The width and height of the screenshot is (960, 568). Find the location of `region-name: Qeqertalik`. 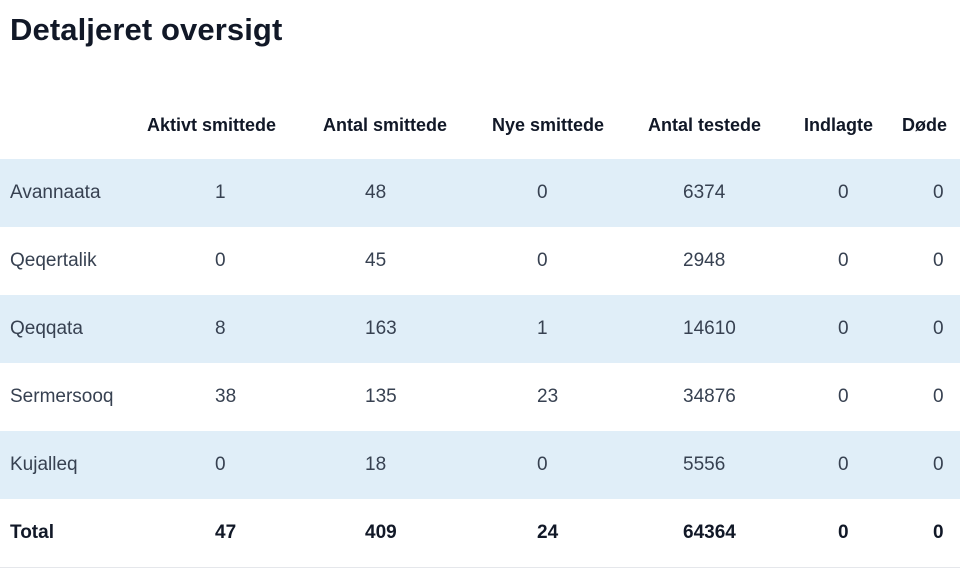

region-name: Qeqertalik is located at coordinates (68, 261).